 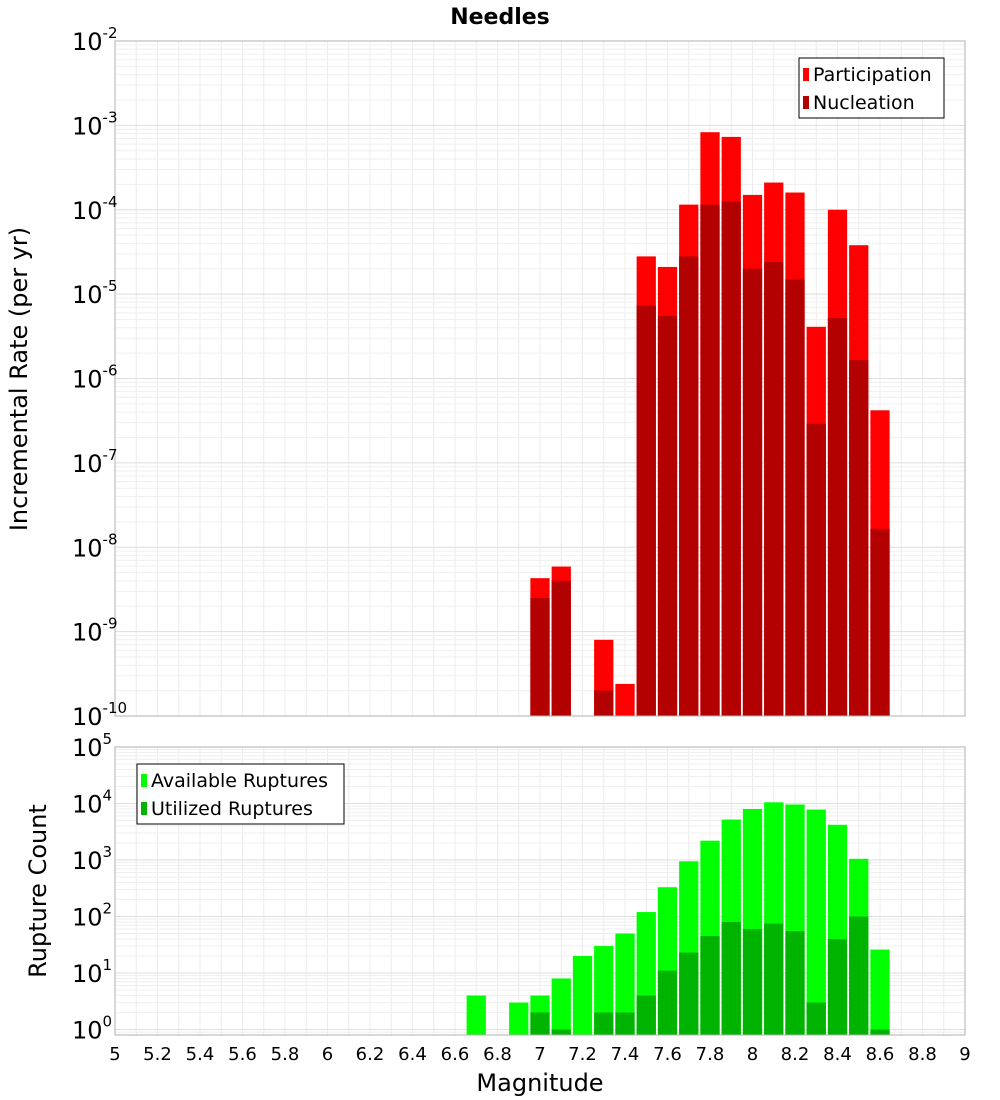 I want to click on y-tick-labels: 10-210-310-410-510-610-710-810-910-10, so click(x=99, y=377).